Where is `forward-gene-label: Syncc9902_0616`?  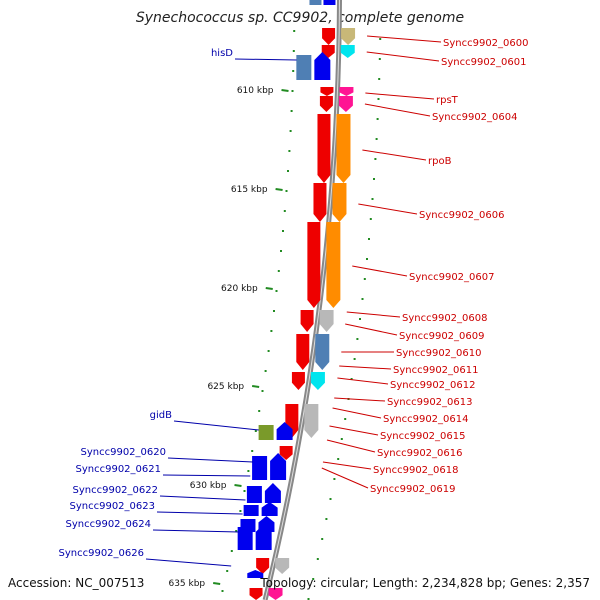
forward-gene-label: Syncc9902_0616 is located at coordinates (420, 453).